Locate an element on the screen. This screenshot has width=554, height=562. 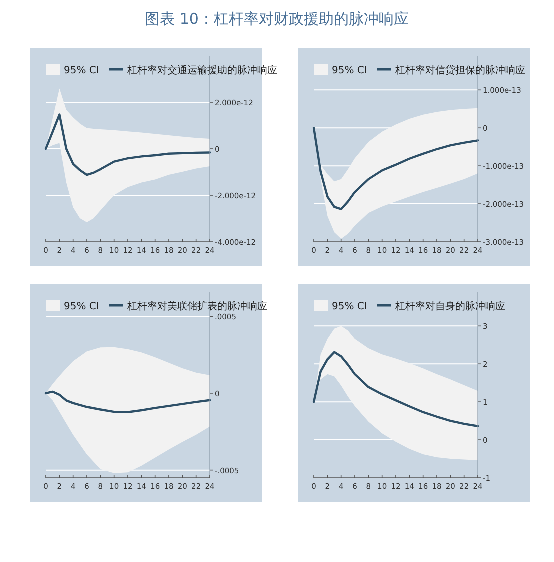
legend-label: 杠杆率对信贷担保的脉冲响应 is located at coordinates (460, 70).